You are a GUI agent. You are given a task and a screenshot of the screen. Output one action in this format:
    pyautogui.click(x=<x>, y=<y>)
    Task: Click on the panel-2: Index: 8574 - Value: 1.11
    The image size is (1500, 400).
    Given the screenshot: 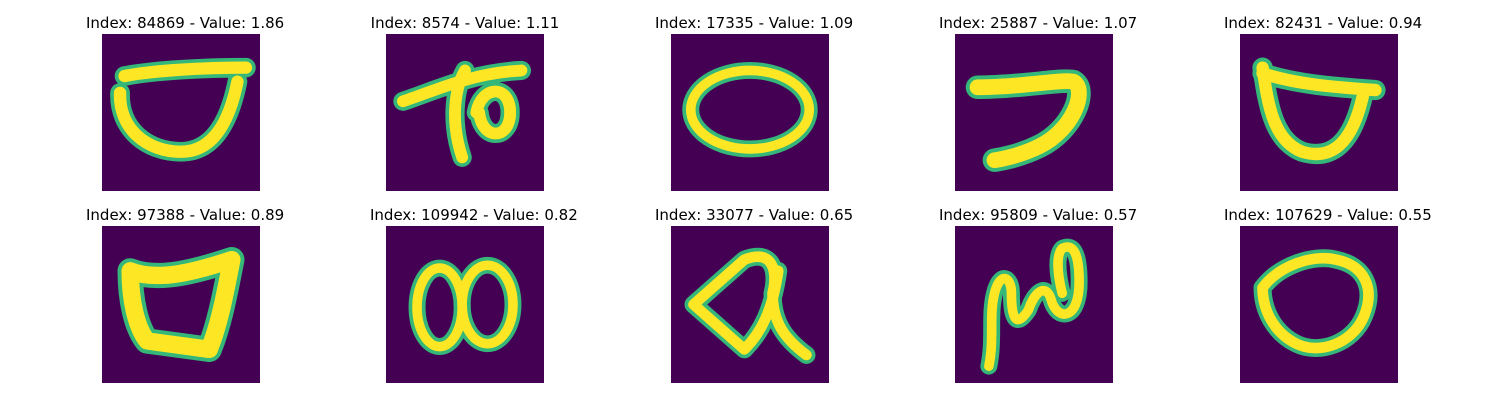 What is the action you would take?
    pyautogui.click(x=465, y=102)
    